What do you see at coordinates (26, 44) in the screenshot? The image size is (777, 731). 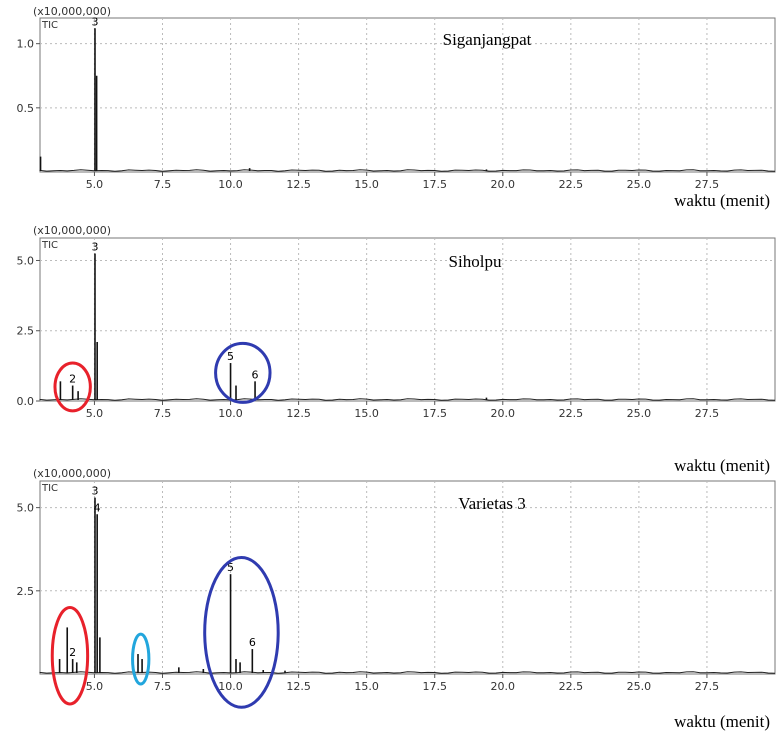 I see `y-tick-label: 1.0` at bounding box center [26, 44].